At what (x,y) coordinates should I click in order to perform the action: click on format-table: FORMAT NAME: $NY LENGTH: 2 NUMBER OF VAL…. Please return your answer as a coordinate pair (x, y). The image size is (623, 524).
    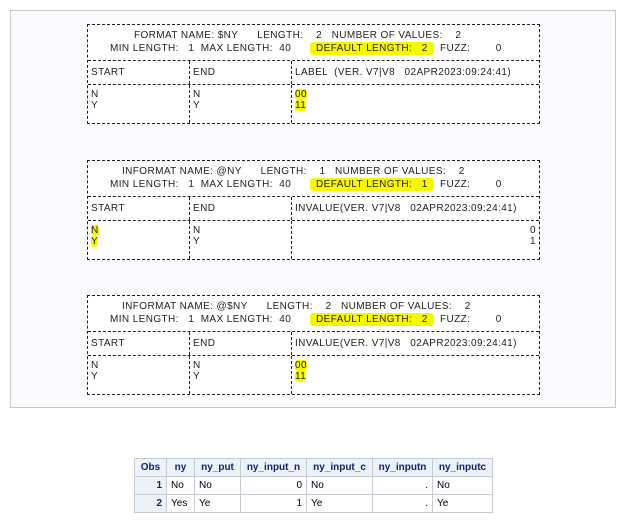
    Looking at the image, I should click on (313, 74).